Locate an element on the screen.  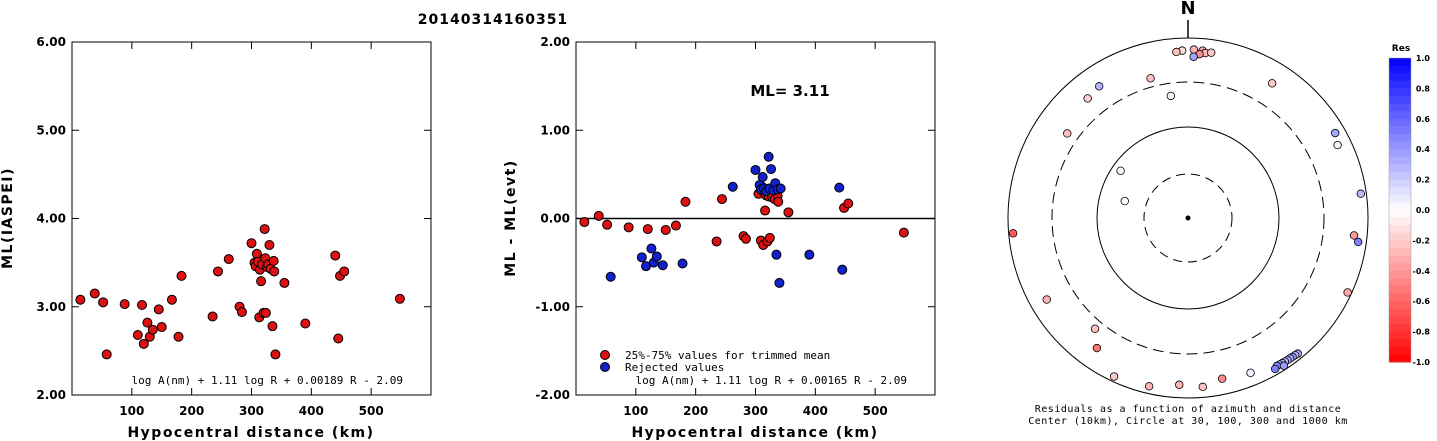
x-tick-label: 400 is located at coordinates (311, 411).